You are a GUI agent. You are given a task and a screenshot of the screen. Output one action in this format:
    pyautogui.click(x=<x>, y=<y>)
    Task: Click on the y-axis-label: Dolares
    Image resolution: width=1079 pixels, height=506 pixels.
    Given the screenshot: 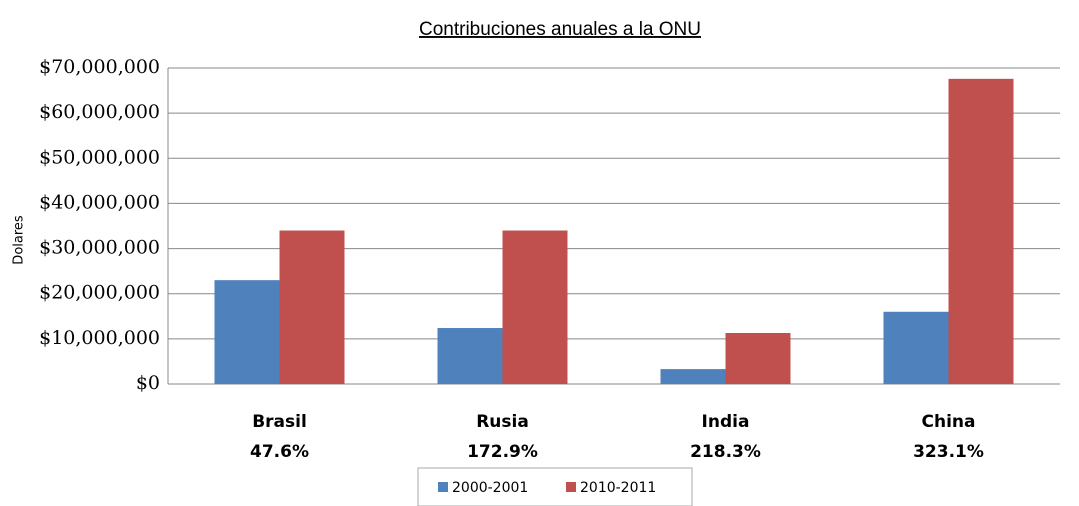 What is the action you would take?
    pyautogui.click(x=19, y=240)
    